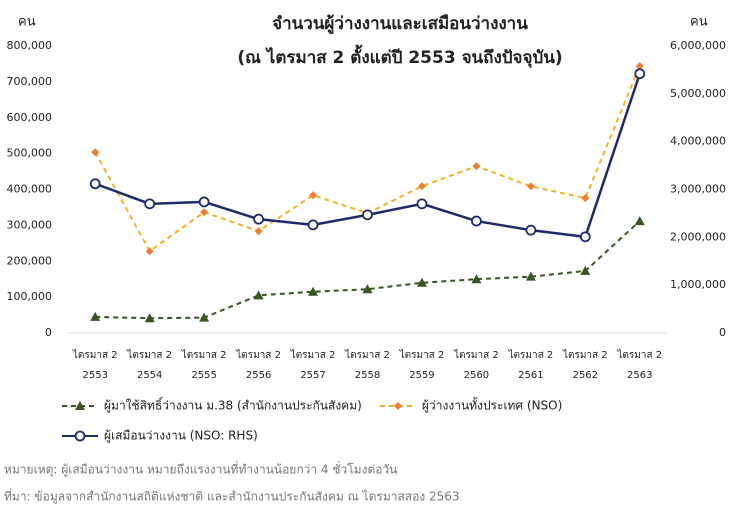 The image size is (740, 523). Describe the element at coordinates (30, 45) in the screenshot. I see `y-tick-label: 800,000` at that location.